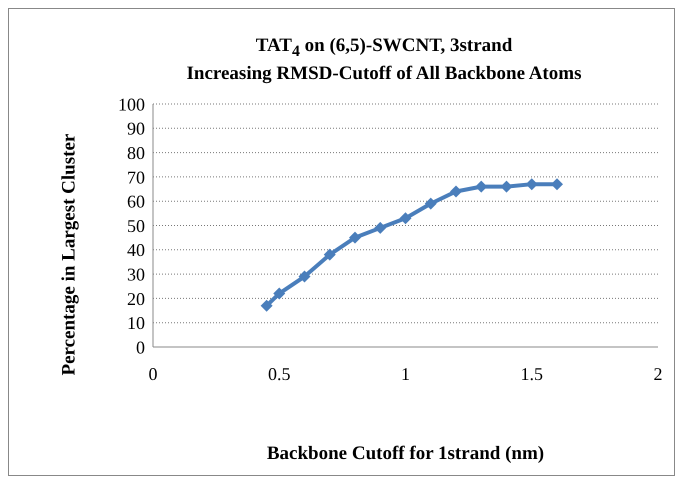 The image size is (681, 482). Describe the element at coordinates (136, 323) in the screenshot. I see `y-tick-label: 10` at that location.